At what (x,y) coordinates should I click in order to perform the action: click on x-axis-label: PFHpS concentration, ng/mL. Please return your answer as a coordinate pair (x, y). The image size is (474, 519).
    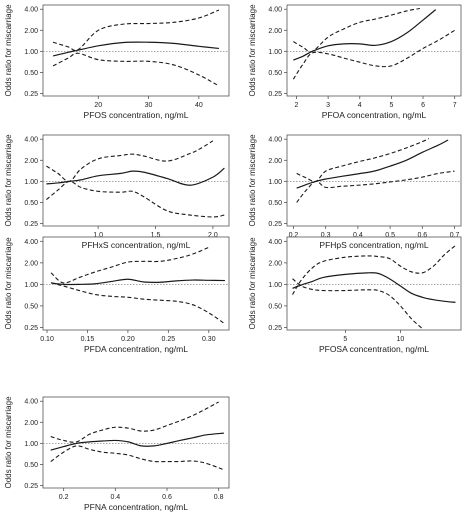
    Looking at the image, I should click on (373, 245).